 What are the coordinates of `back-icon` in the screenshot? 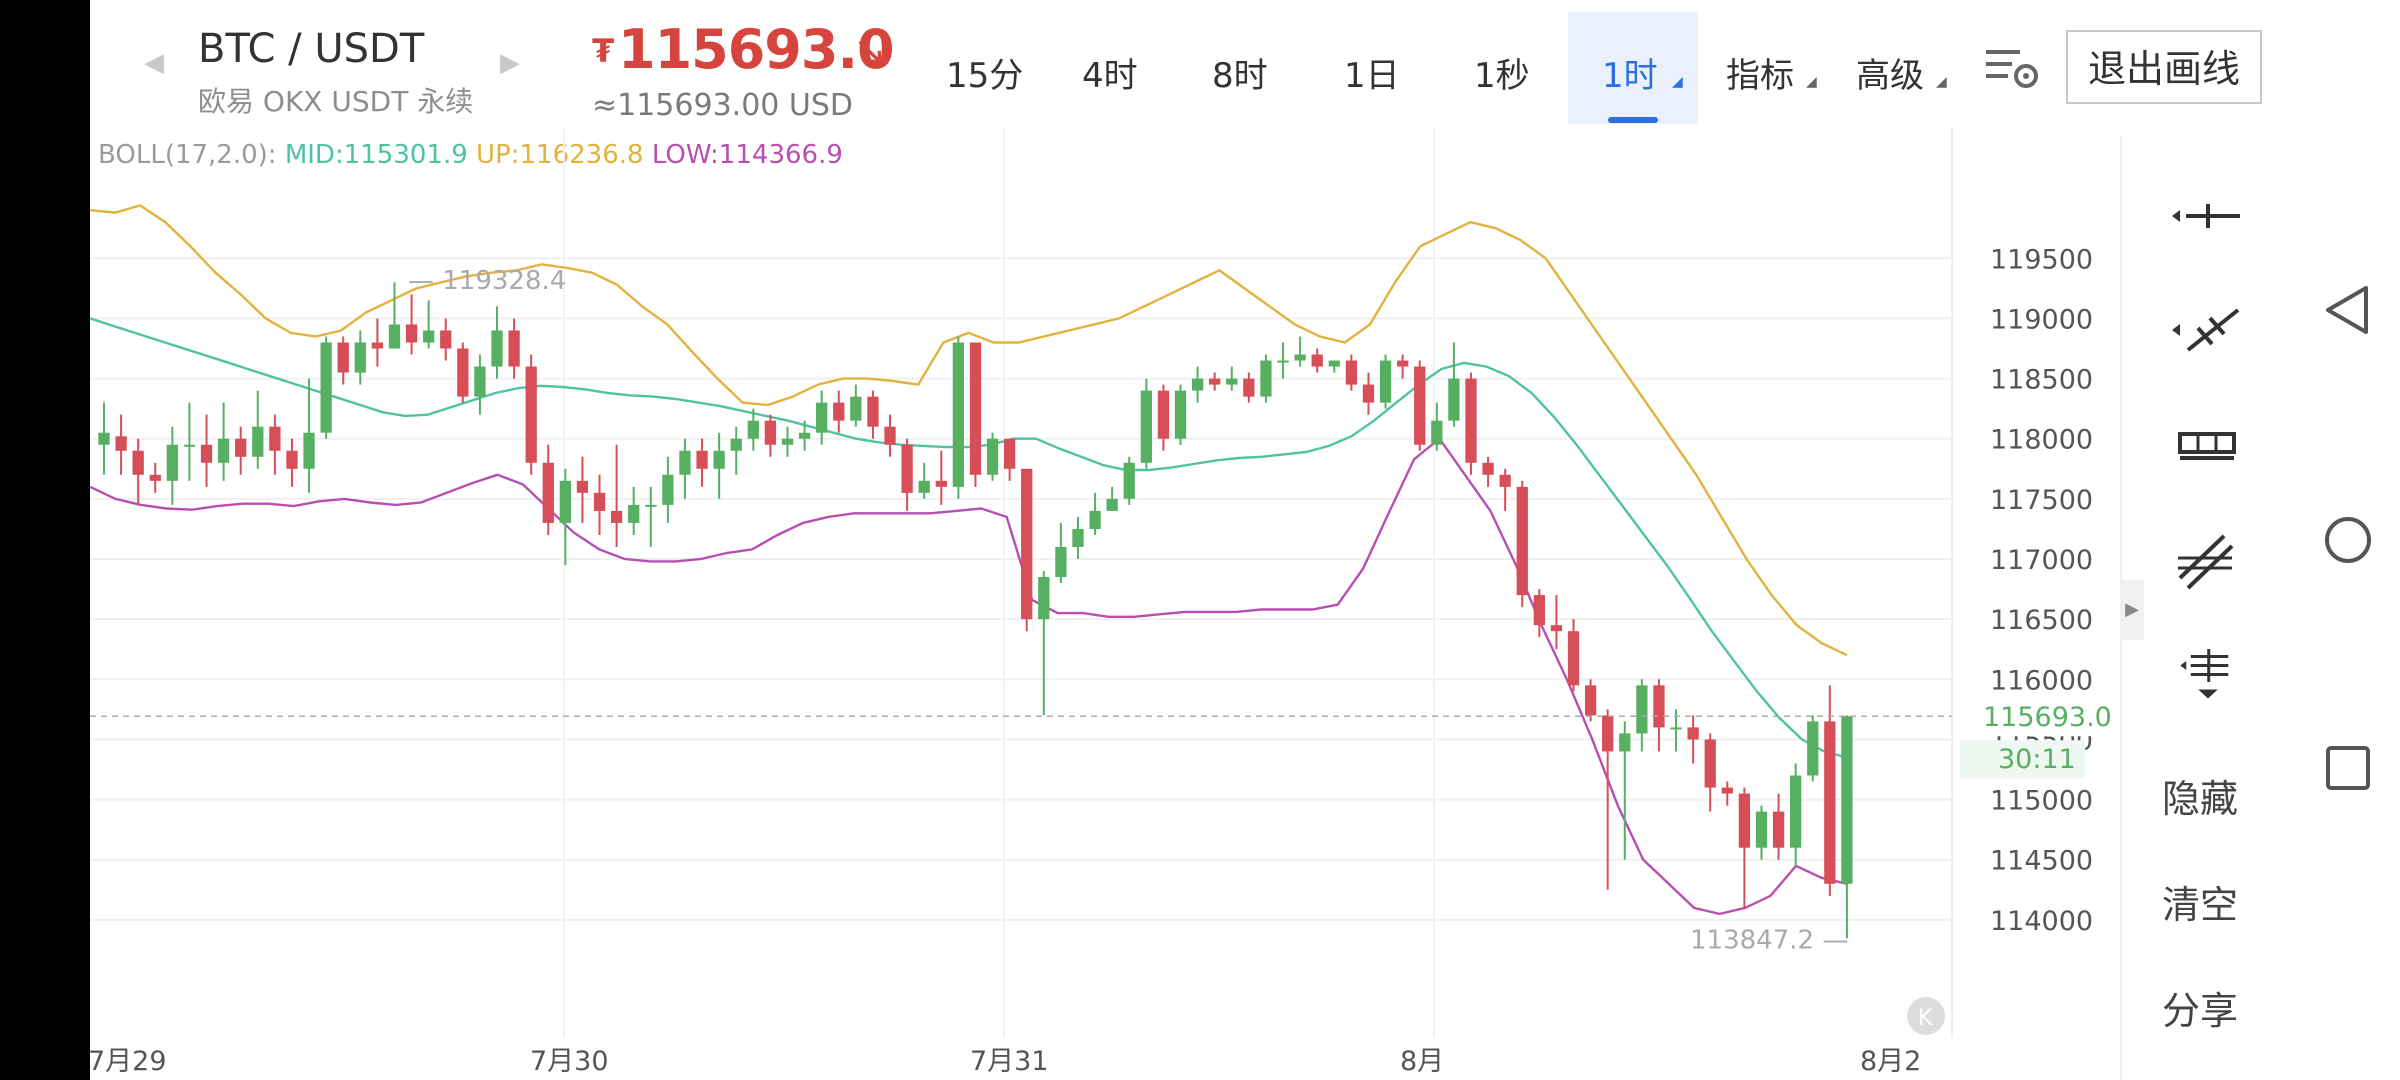 It's located at (2348, 310).